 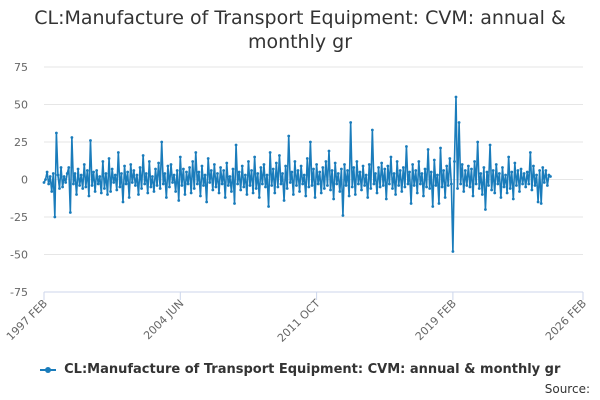 I want to click on y-tick-label-2: 25, so click(x=21, y=142).